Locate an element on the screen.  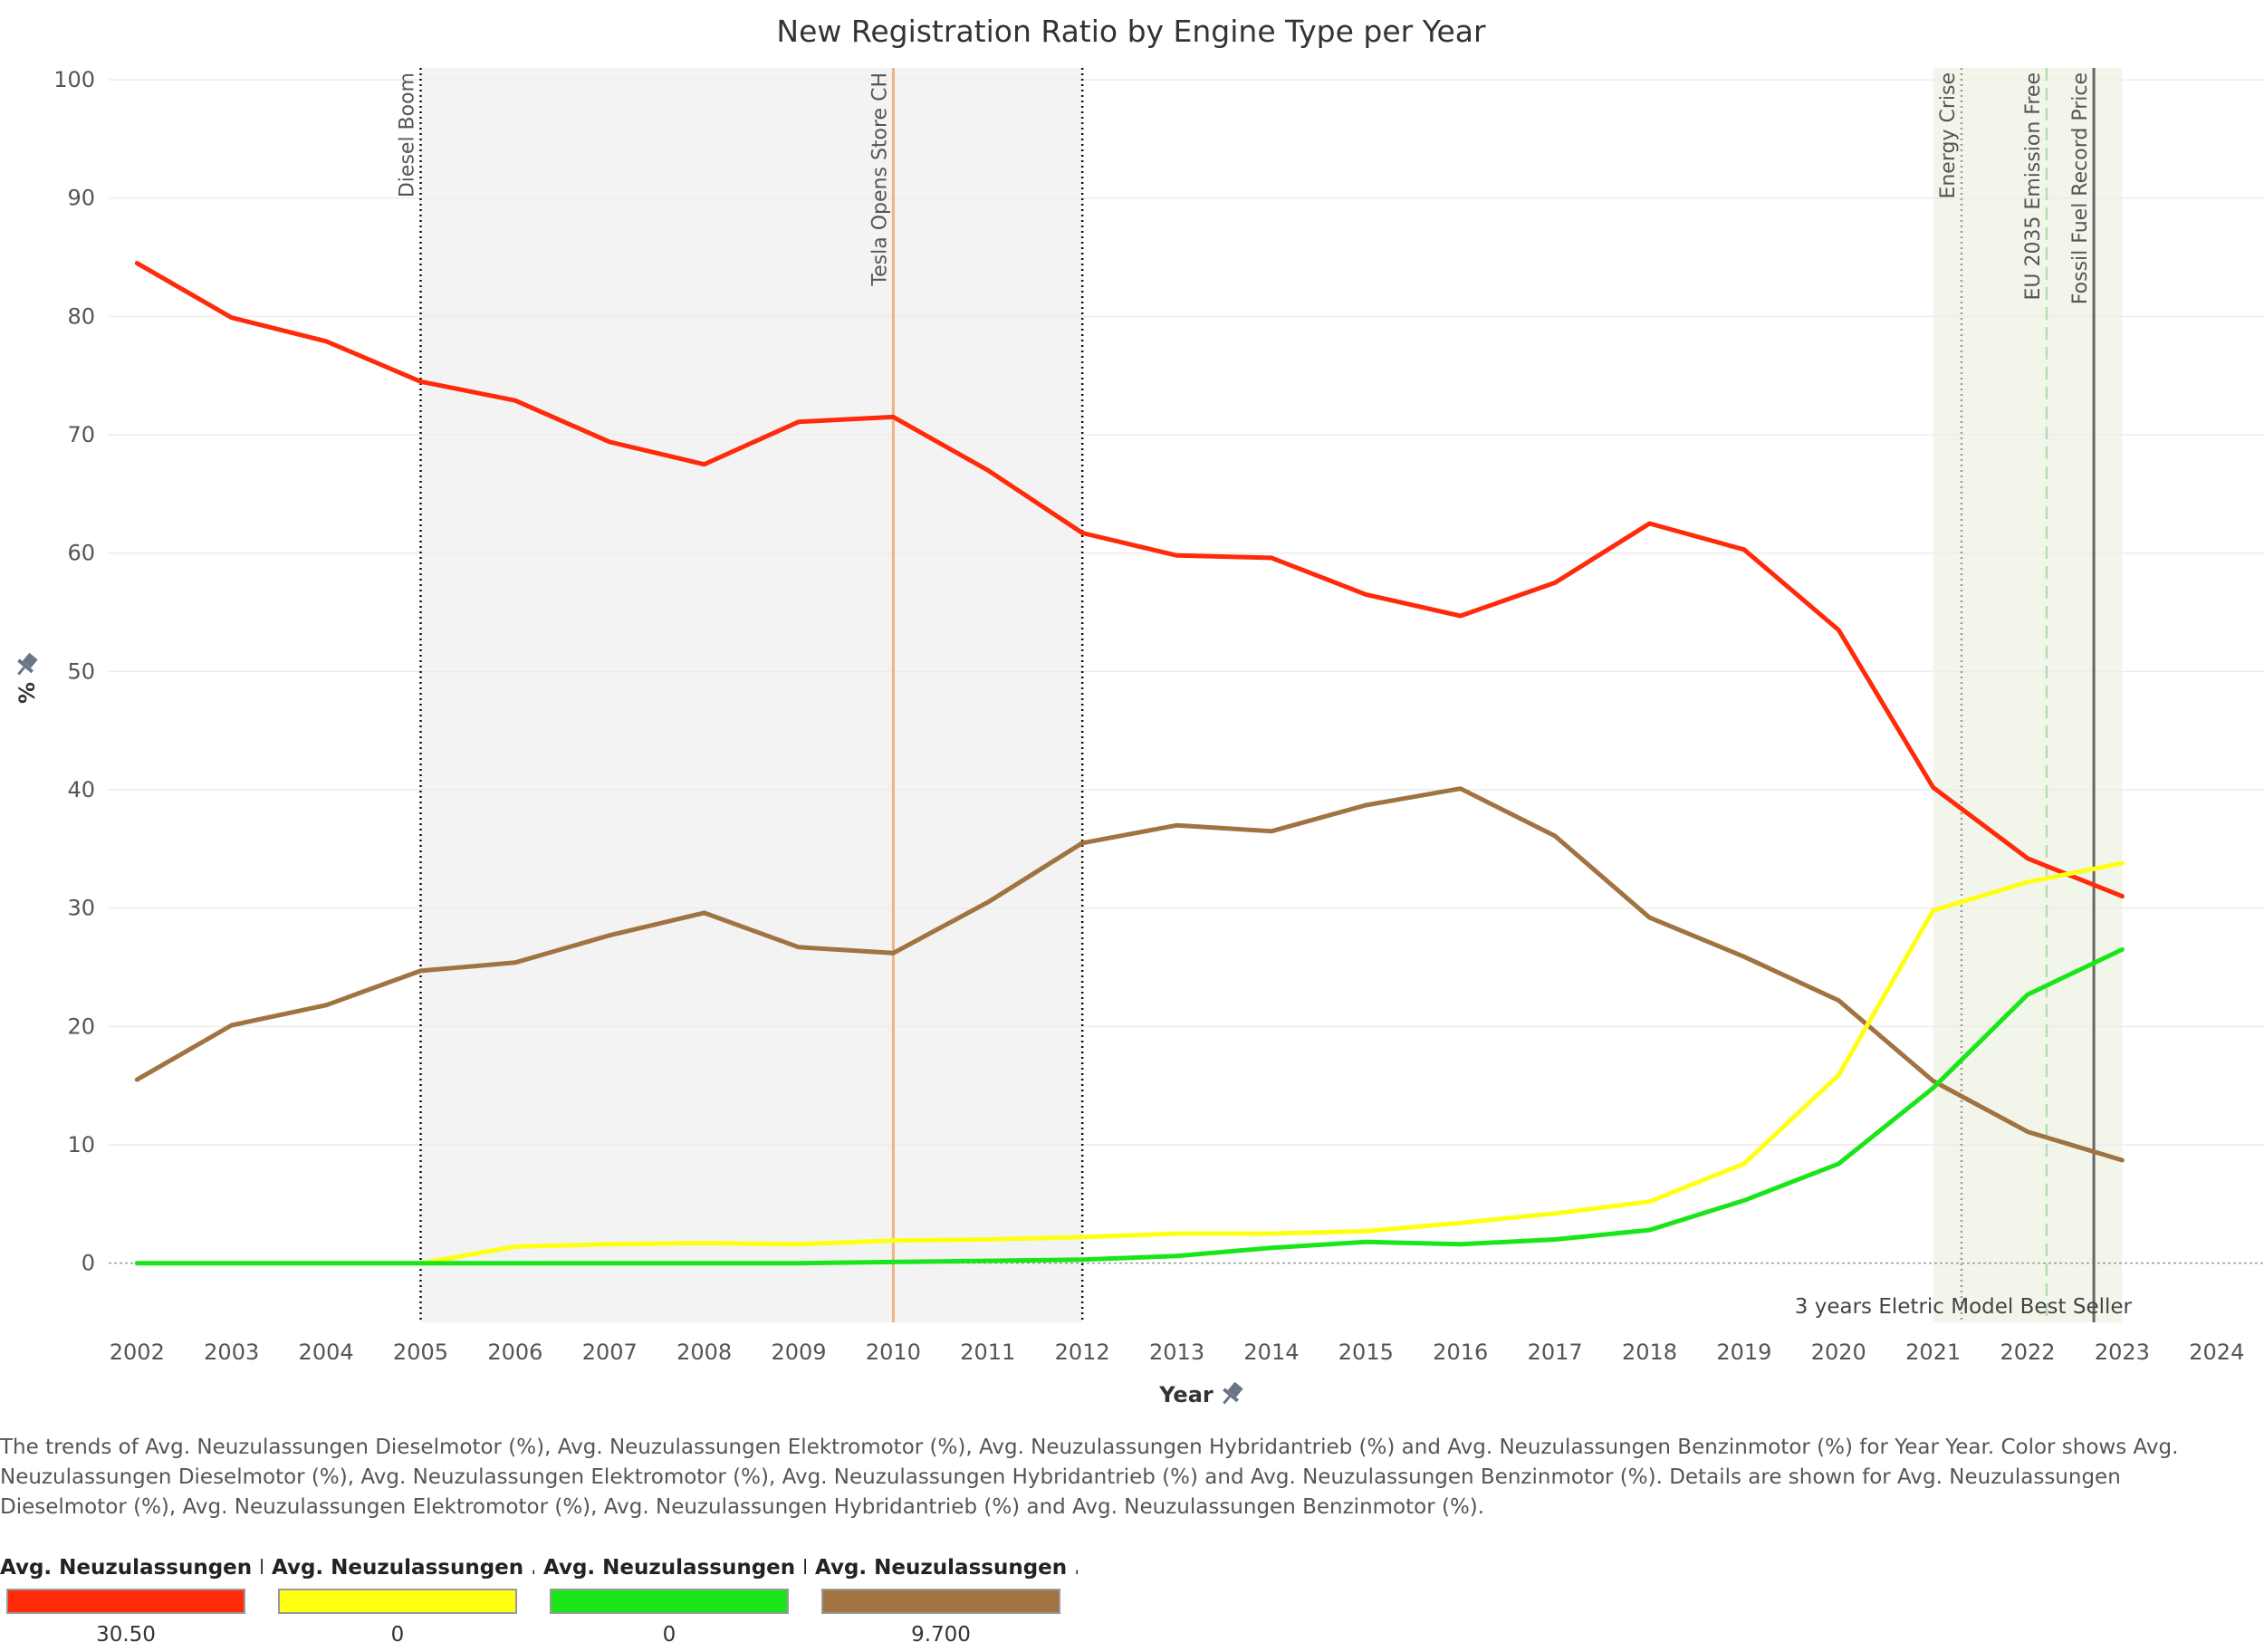
reference-line-label: Tesla Opens Store CH is located at coordinates (879, 179).